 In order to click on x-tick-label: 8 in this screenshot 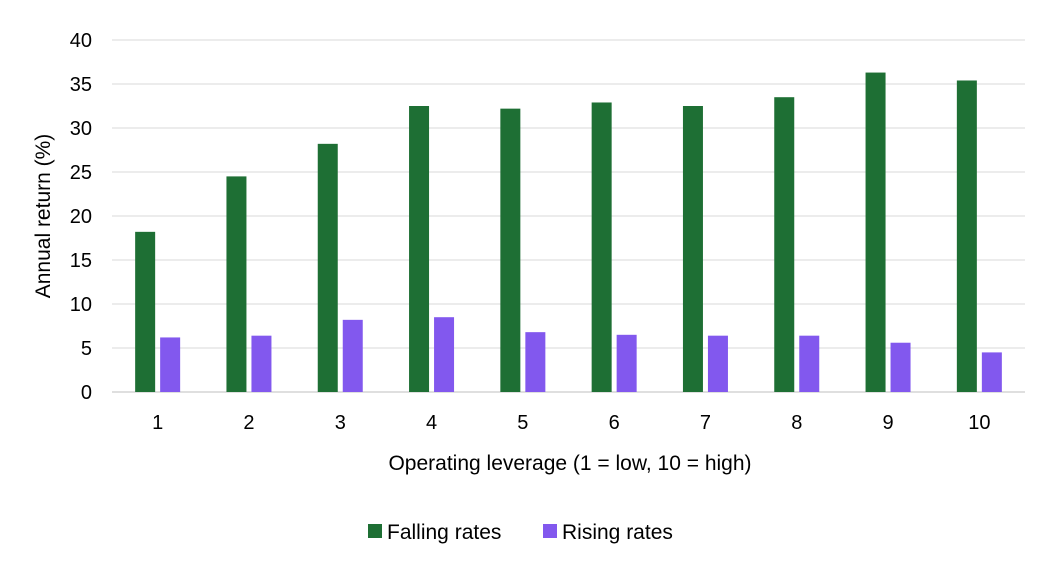, I will do `click(796, 423)`.